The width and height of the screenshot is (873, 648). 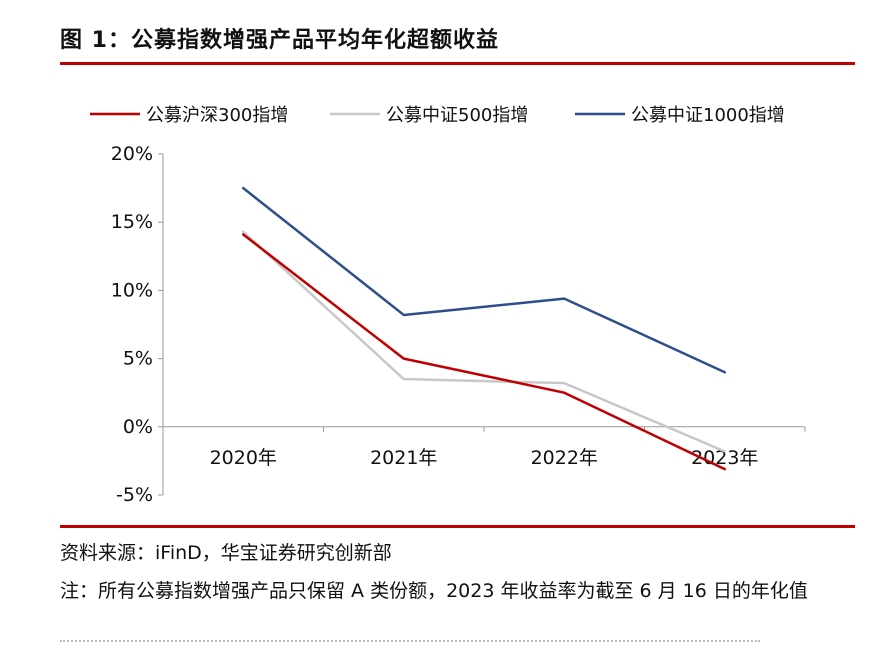 I want to click on legend-label-3: 公募中证1000指增, so click(x=708, y=115).